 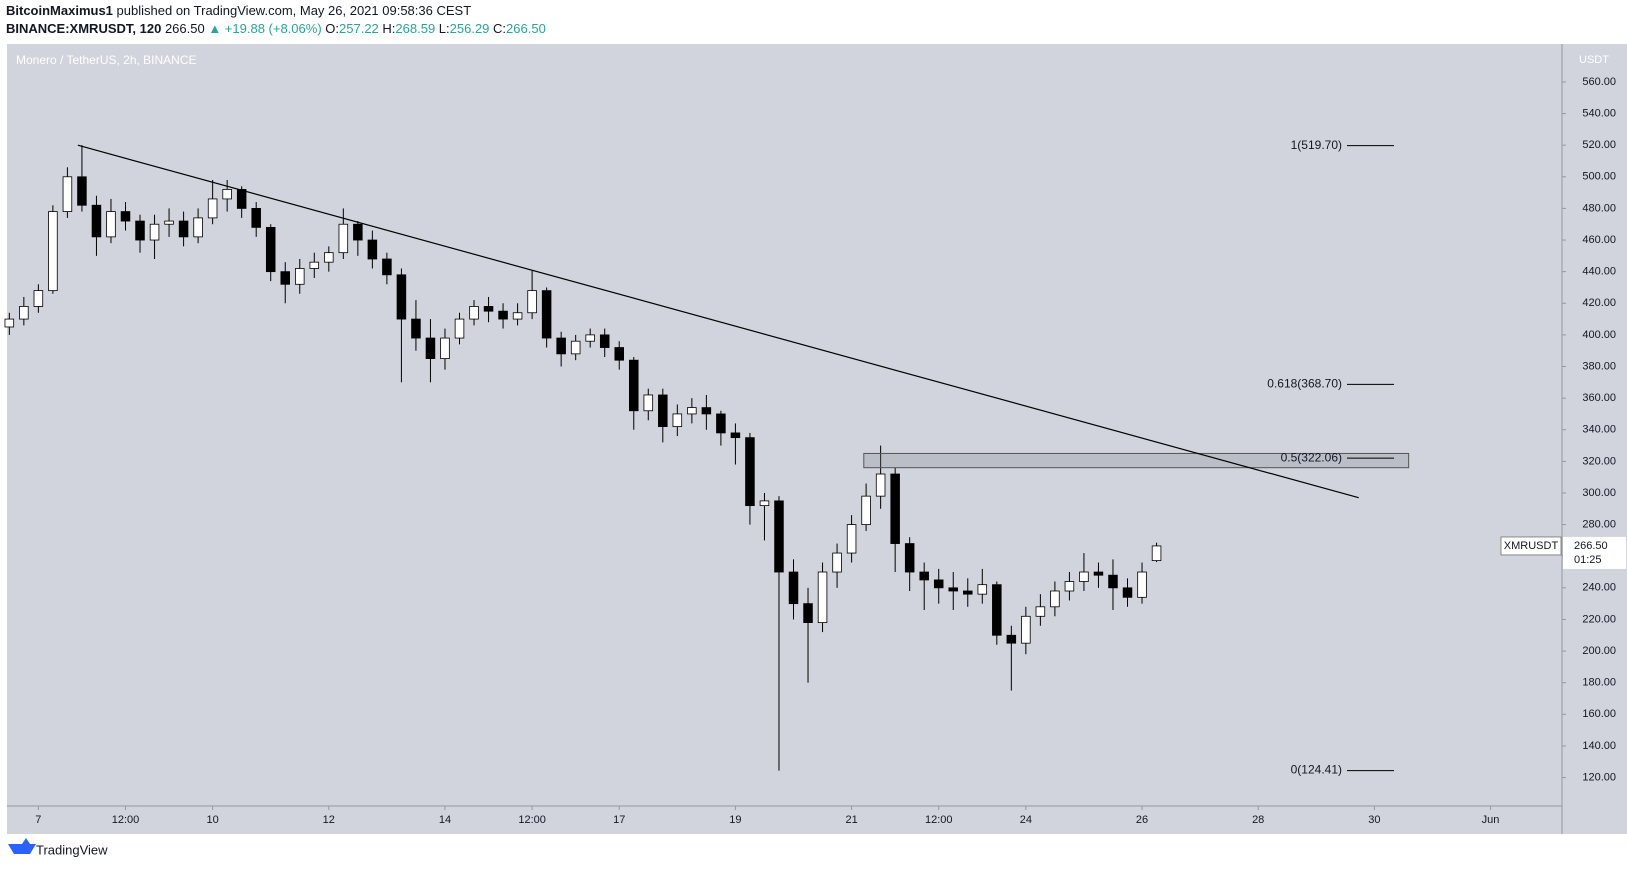 What do you see at coordinates (106, 60) in the screenshot?
I see `chart-title: Monero / TetherUS, 2h, BINANCE` at bounding box center [106, 60].